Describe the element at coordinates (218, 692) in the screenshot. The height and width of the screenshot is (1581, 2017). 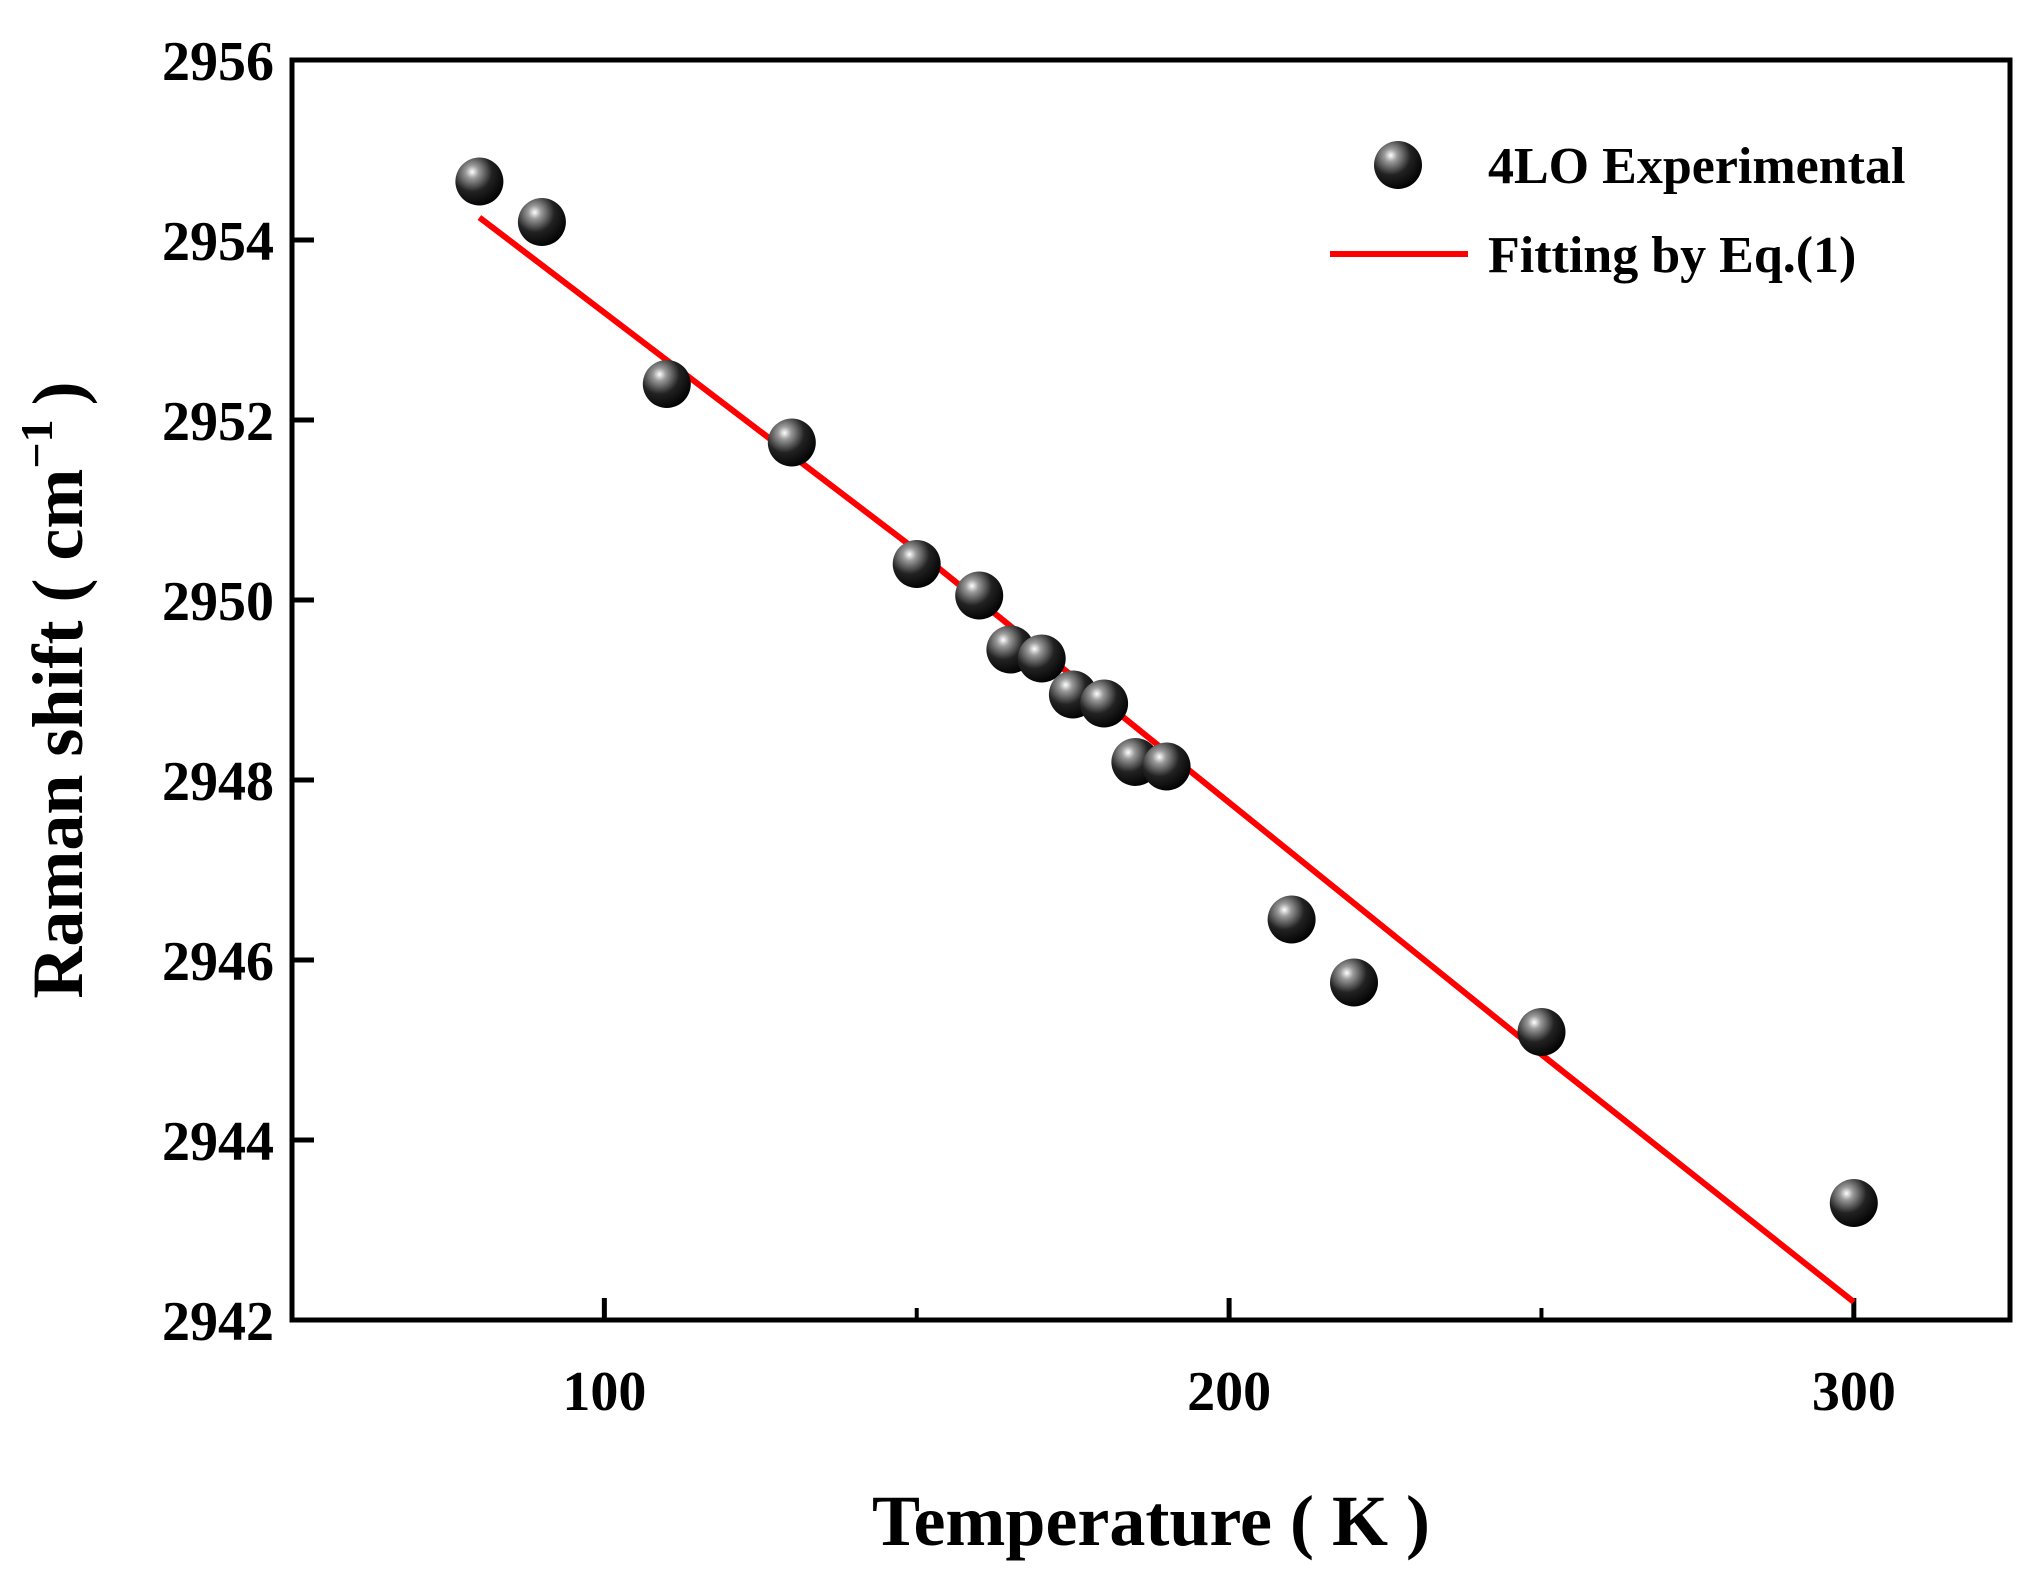
I see `y-tick-labels: 2942 2944 2946 2948 2950 2952 2954 2956` at that location.